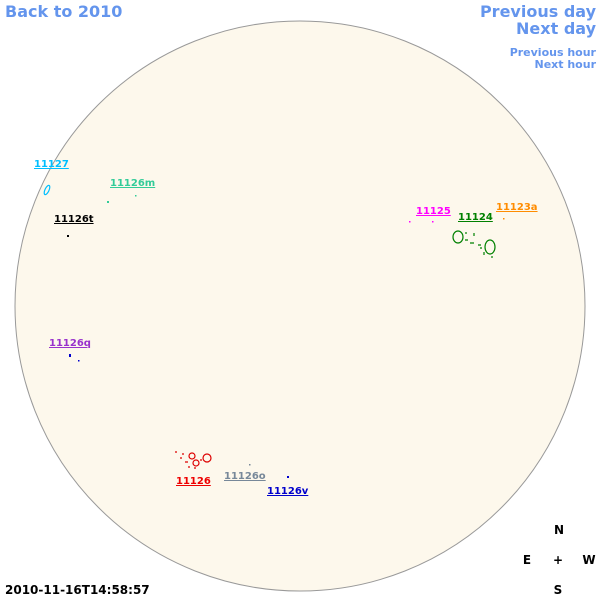 Image resolution: width=600 pixels, height=600 pixels. What do you see at coordinates (538, 11) in the screenshot?
I see `previous-day-link: Previous day` at bounding box center [538, 11].